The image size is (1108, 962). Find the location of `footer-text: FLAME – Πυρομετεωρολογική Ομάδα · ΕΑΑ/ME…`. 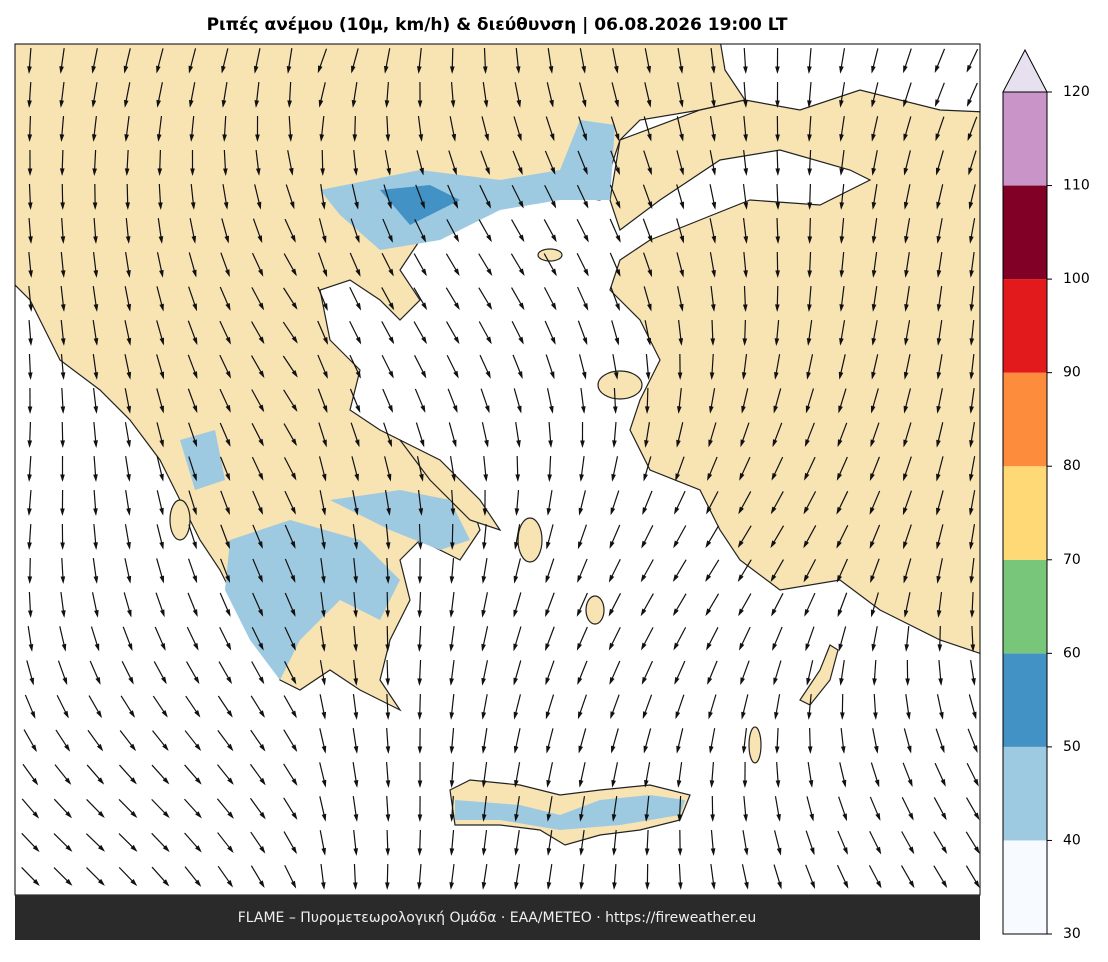

footer-text: FLAME – Πυρομετεωρολογική Ομάδα · ΕΑΑ/ME… is located at coordinates (497, 918).